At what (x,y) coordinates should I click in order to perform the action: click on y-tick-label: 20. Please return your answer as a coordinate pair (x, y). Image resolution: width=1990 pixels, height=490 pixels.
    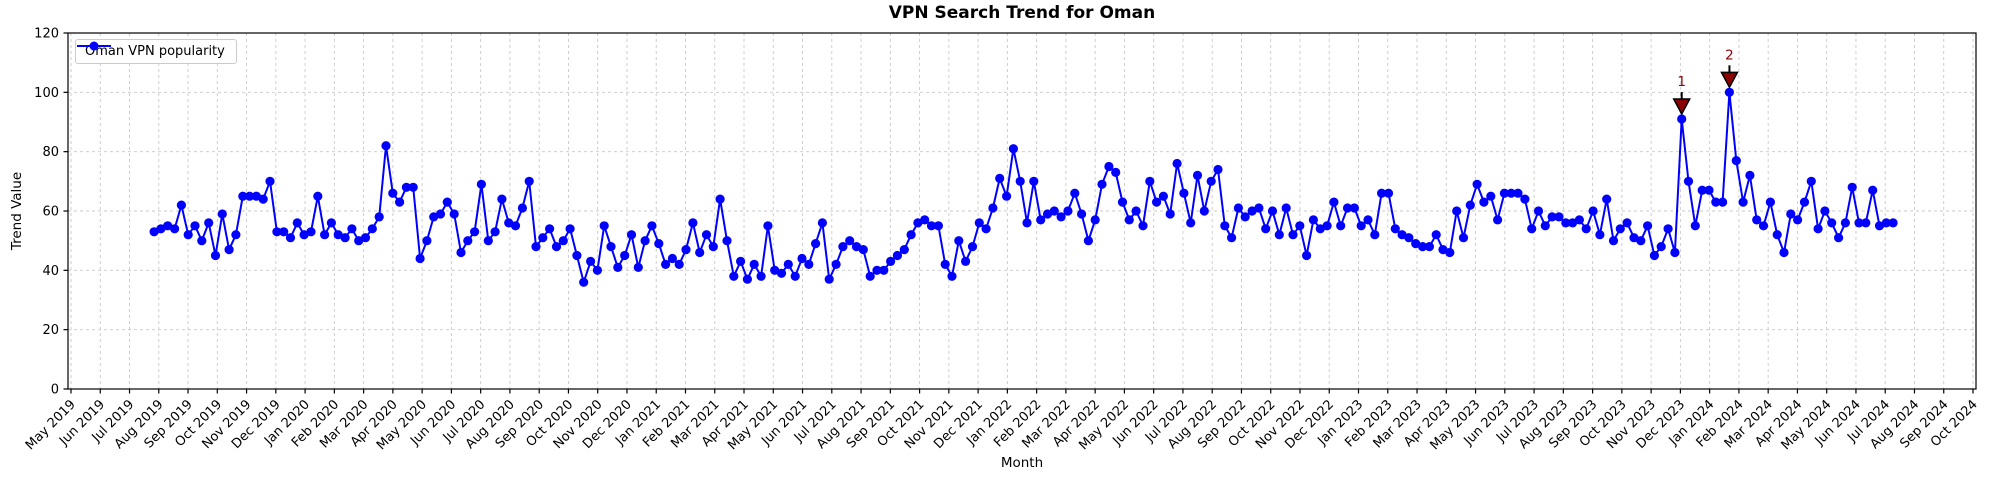
    Looking at the image, I should click on (50, 330).